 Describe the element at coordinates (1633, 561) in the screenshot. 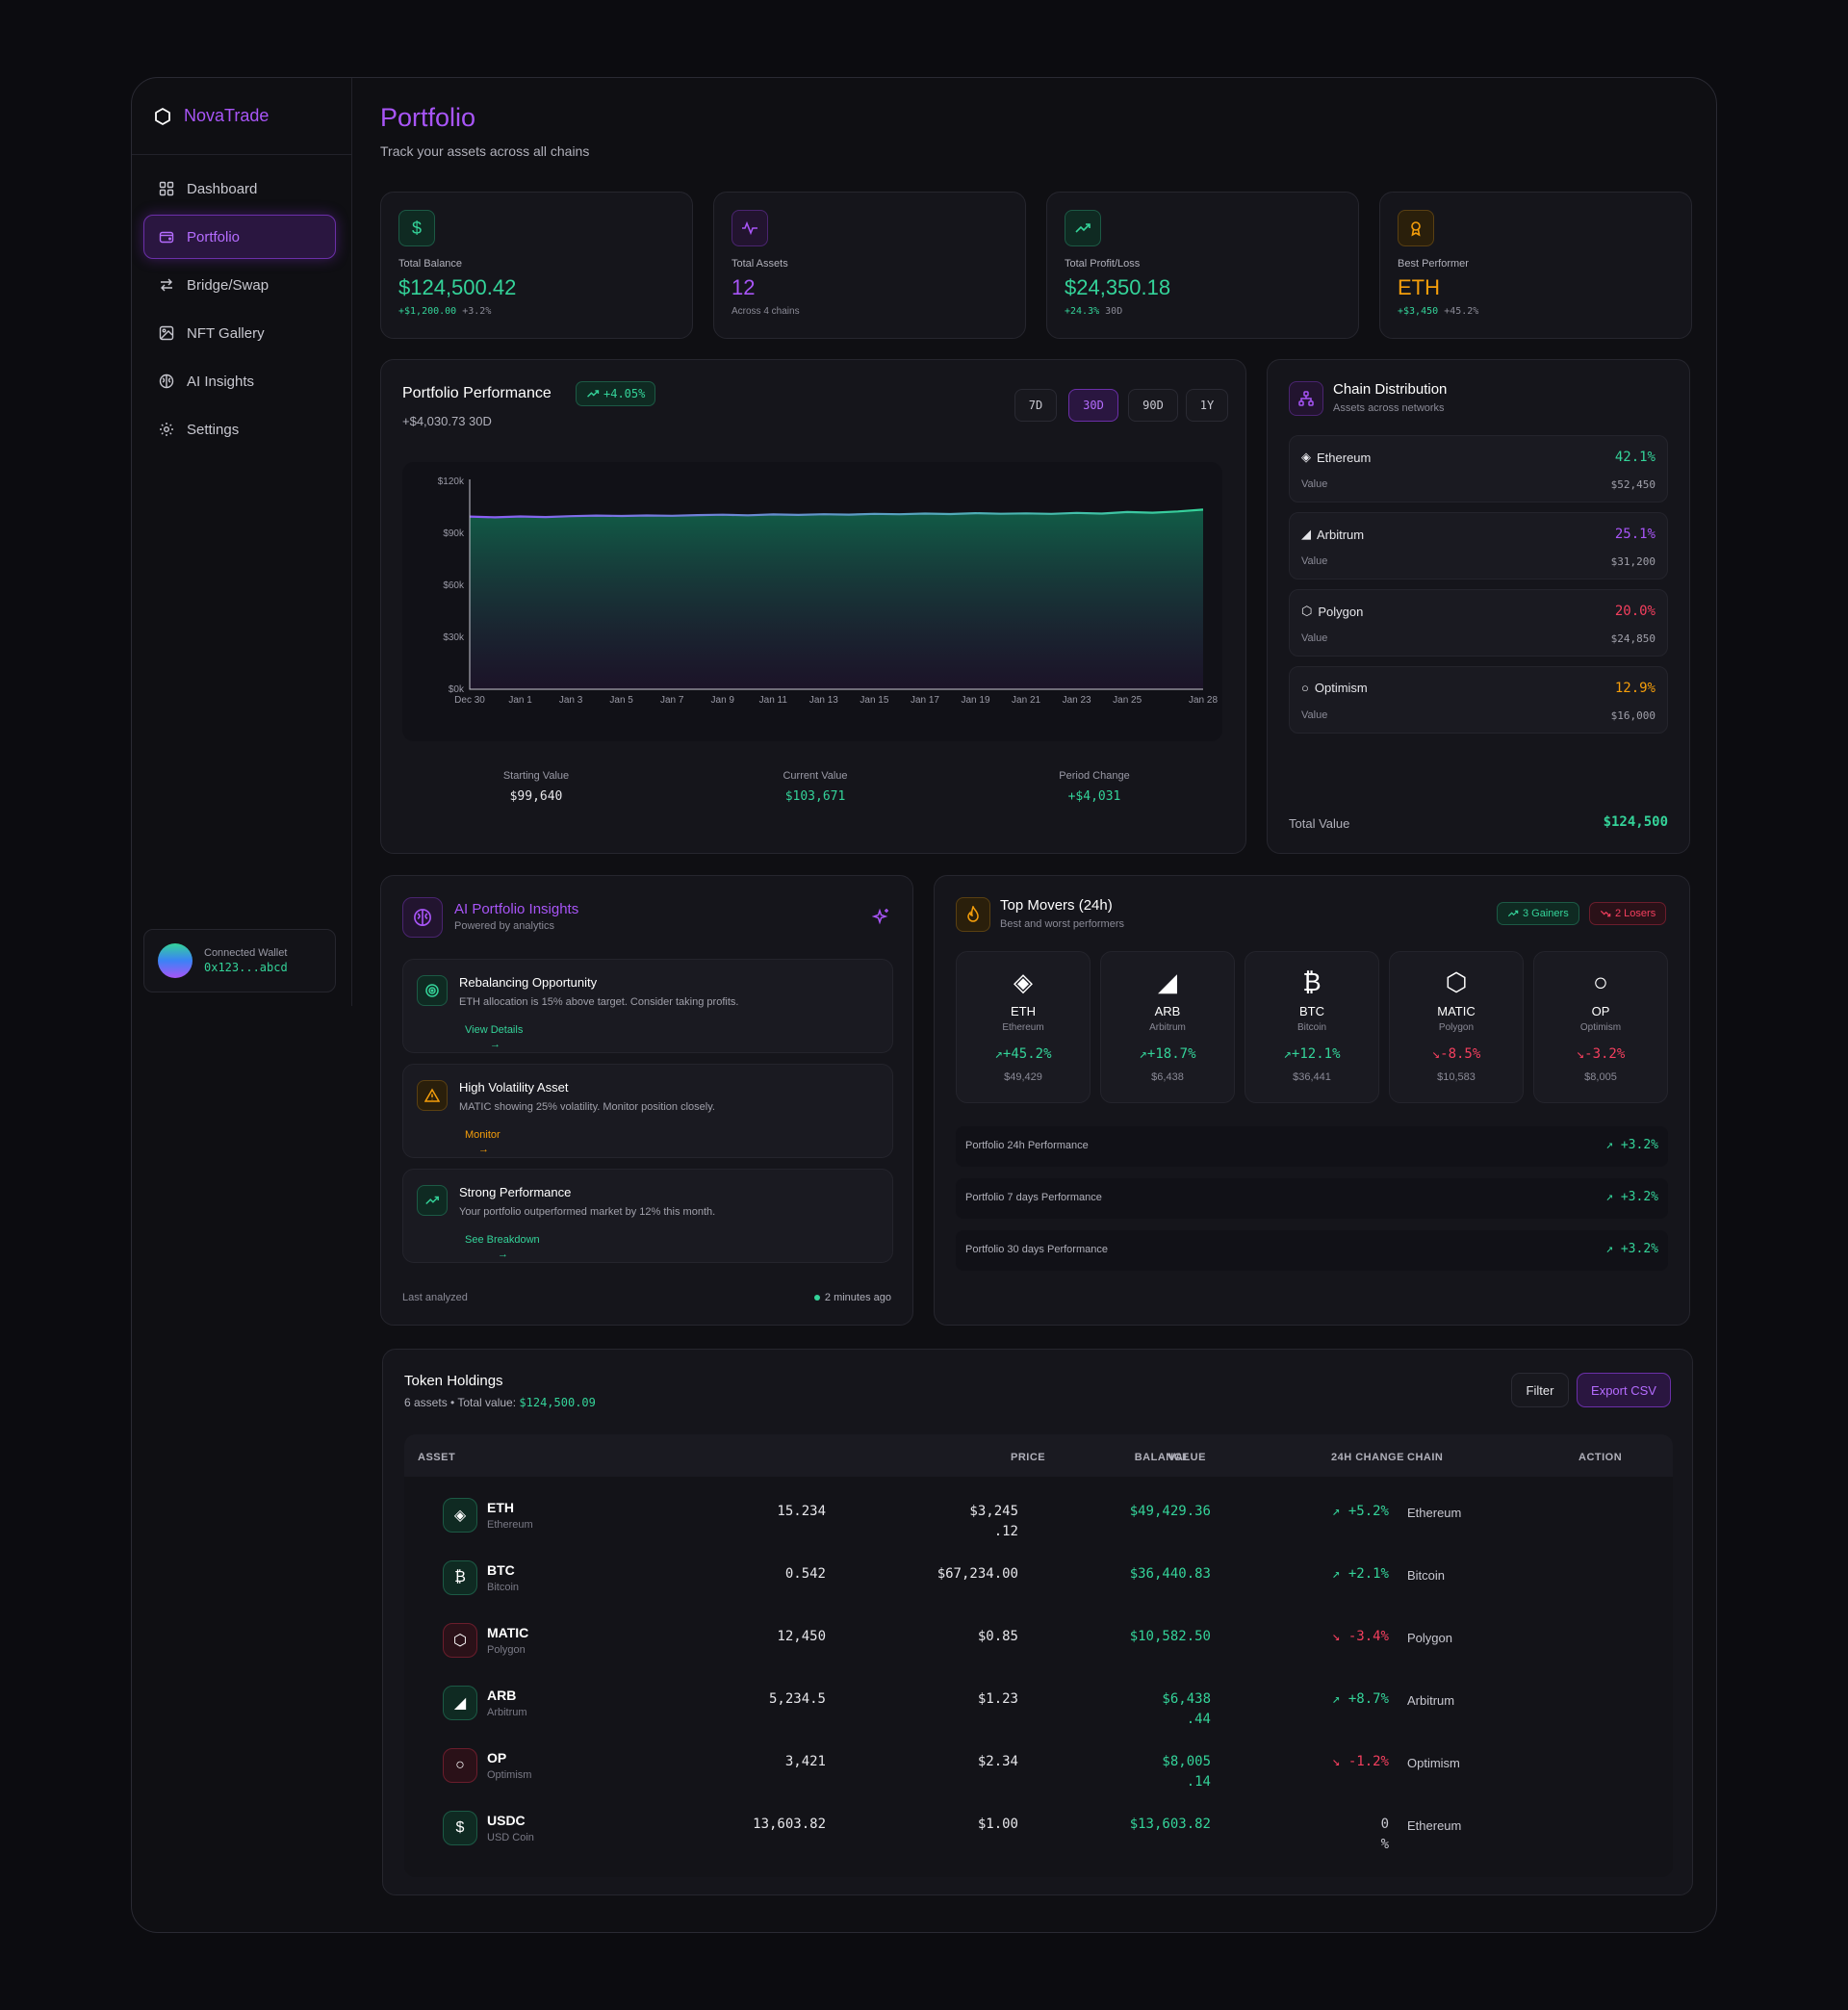

I see `chain-value: $31,200` at that location.